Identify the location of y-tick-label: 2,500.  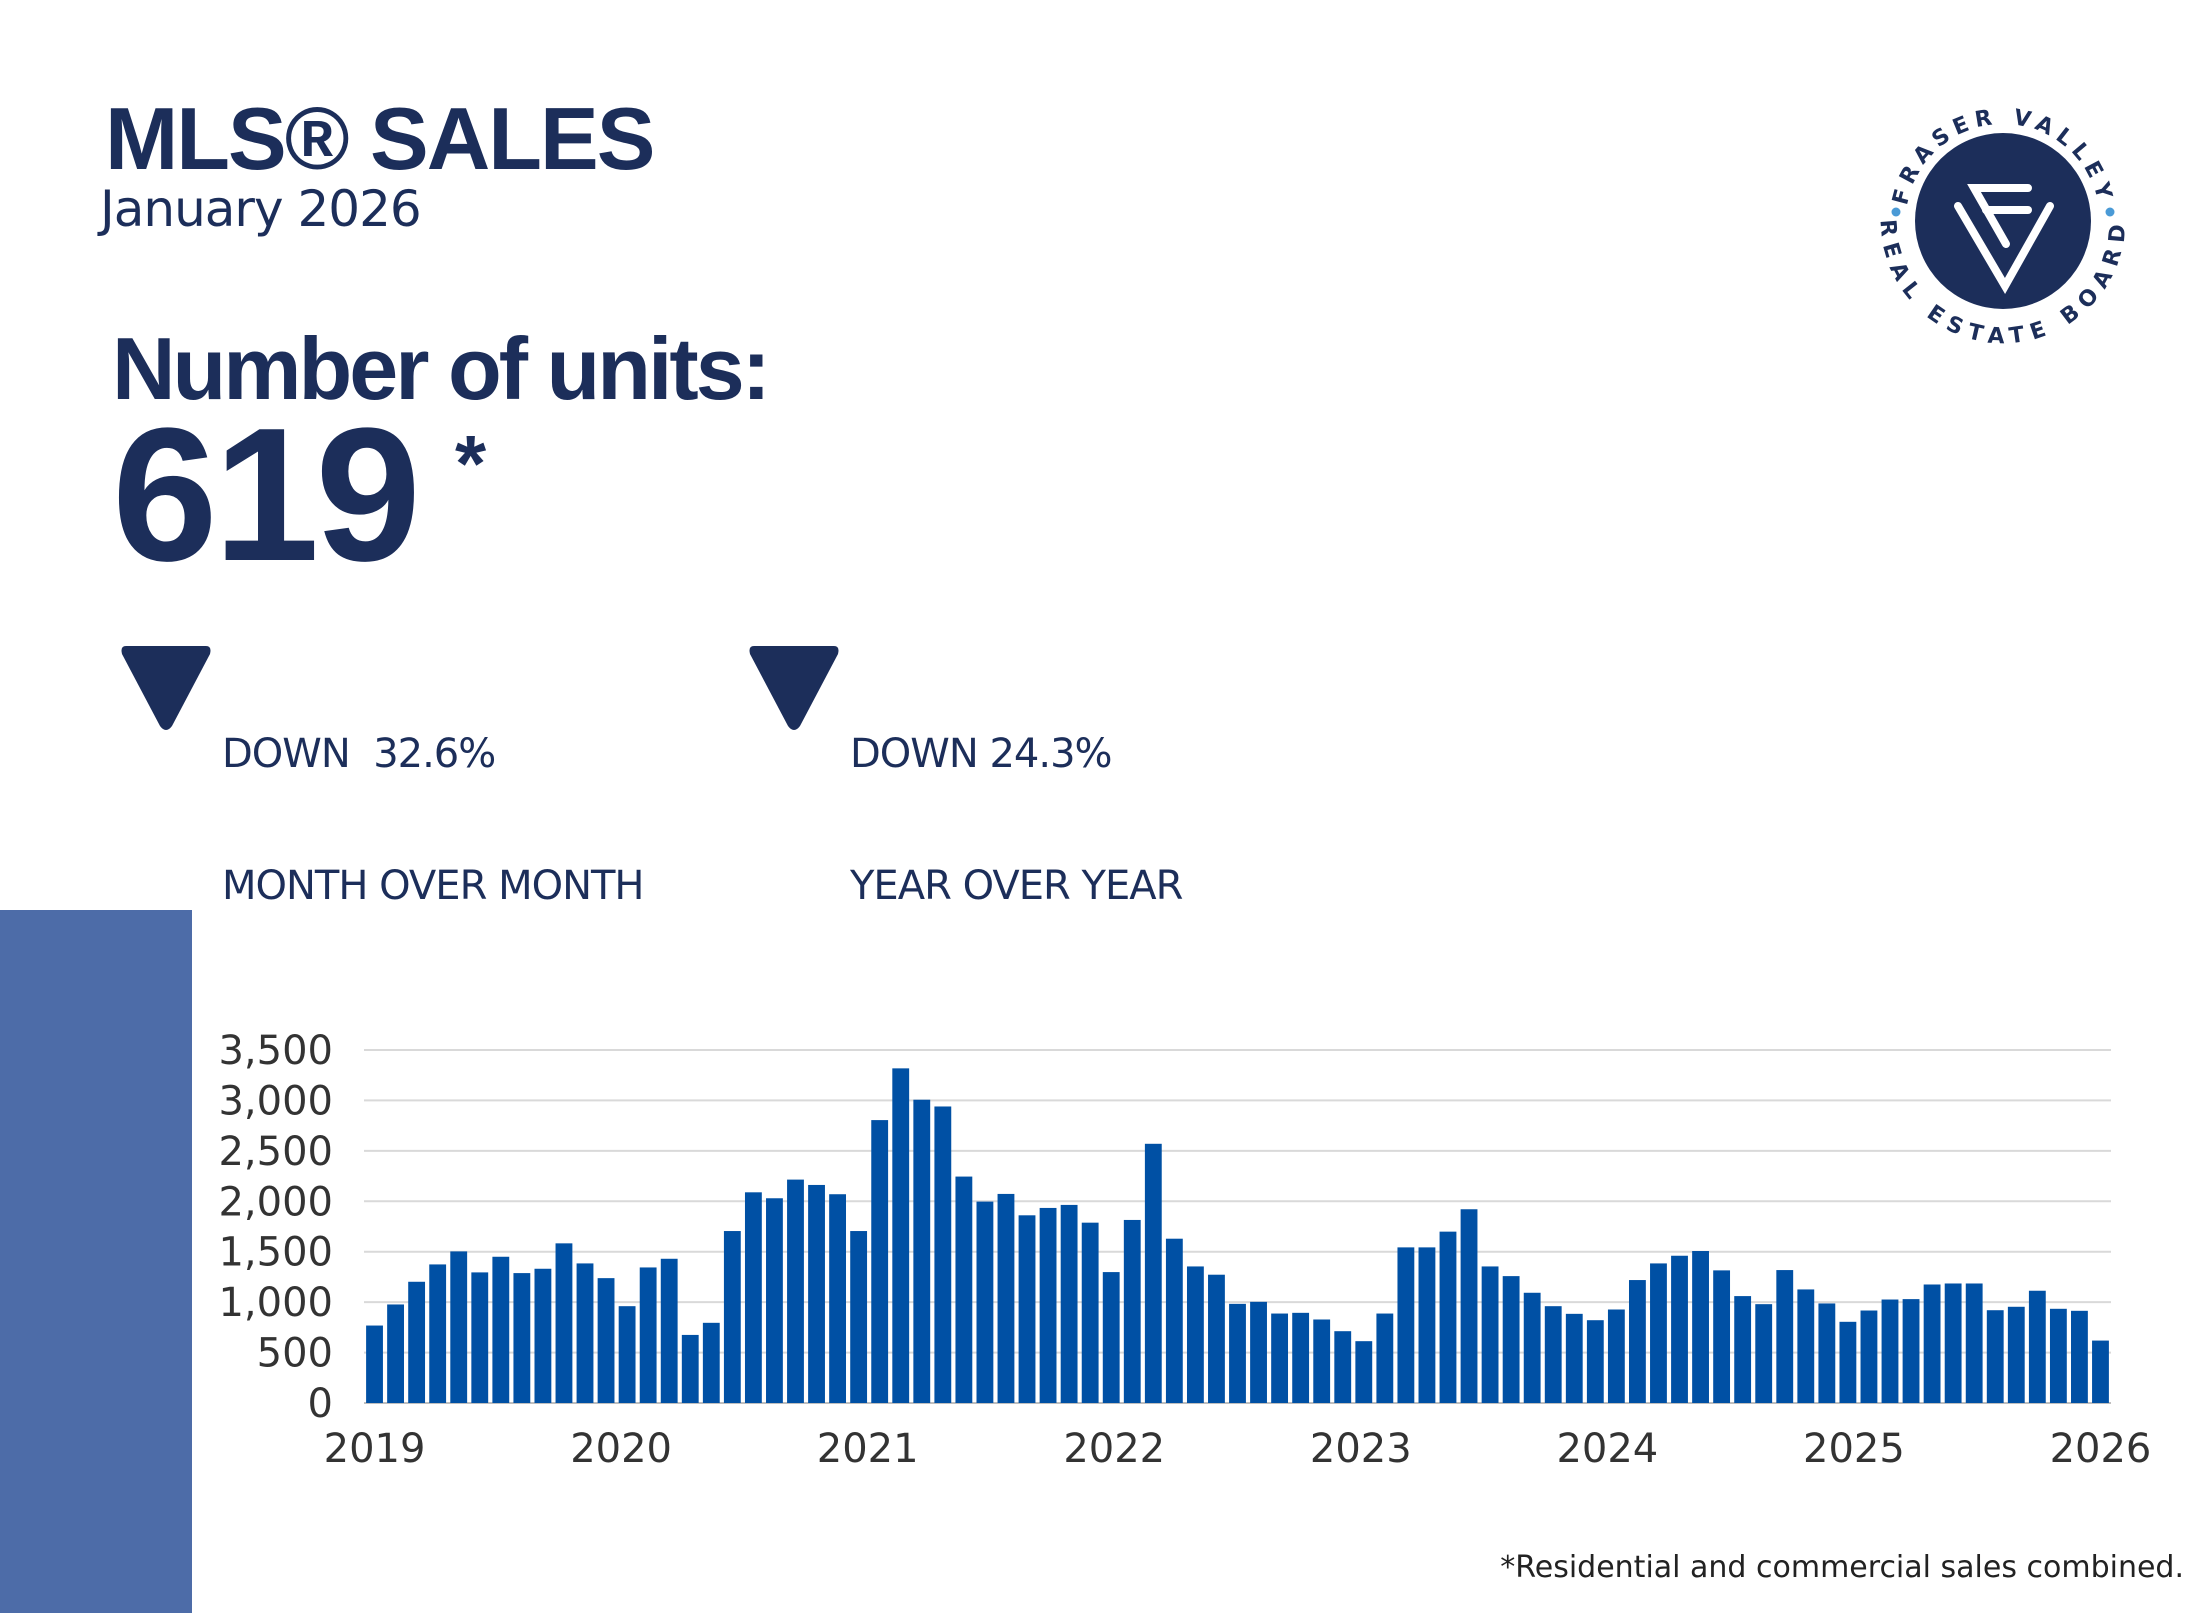
(275, 1152).